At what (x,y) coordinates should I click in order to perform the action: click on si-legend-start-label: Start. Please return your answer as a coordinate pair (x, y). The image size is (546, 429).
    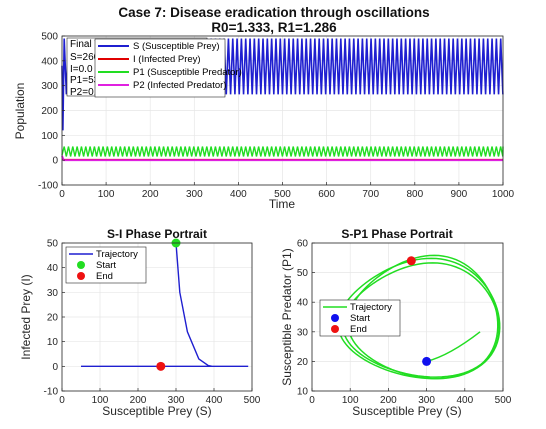
    Looking at the image, I should click on (106, 265).